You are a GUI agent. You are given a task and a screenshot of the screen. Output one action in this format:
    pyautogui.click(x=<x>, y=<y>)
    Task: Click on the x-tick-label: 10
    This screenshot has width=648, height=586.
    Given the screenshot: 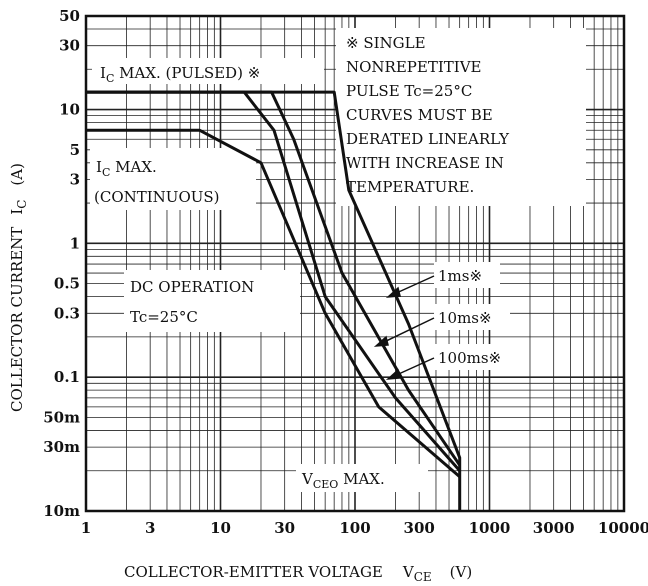 What is the action you would take?
    pyautogui.click(x=220, y=528)
    